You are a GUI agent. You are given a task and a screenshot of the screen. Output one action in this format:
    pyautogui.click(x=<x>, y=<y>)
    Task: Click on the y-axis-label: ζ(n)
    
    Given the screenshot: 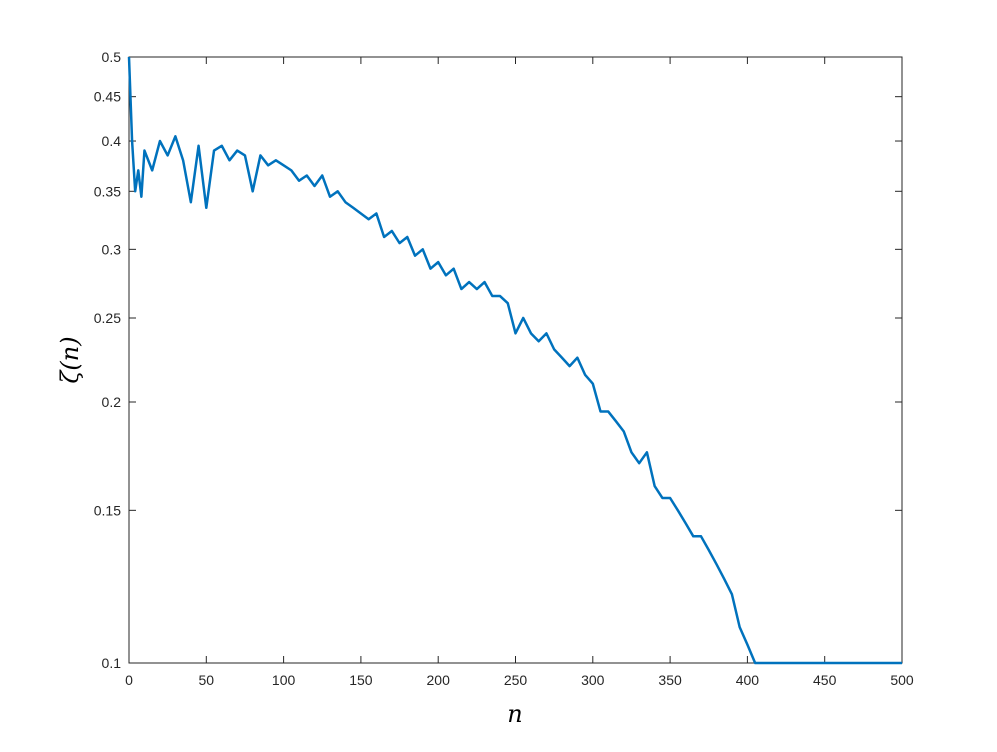 What is the action you would take?
    pyautogui.click(x=70, y=359)
    